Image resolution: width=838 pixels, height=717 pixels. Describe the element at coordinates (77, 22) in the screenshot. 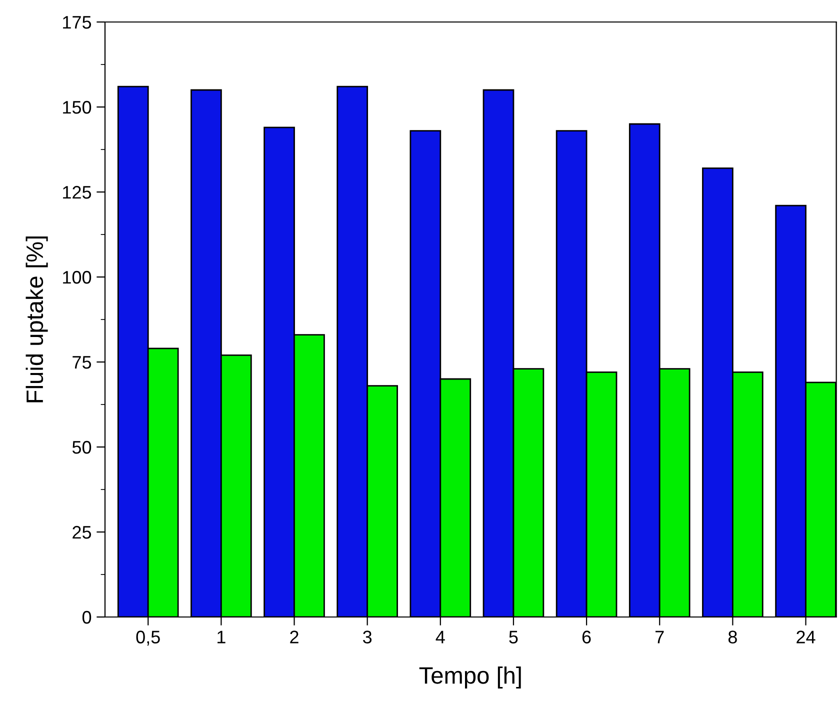

I see `y-tick-label: 175` at that location.